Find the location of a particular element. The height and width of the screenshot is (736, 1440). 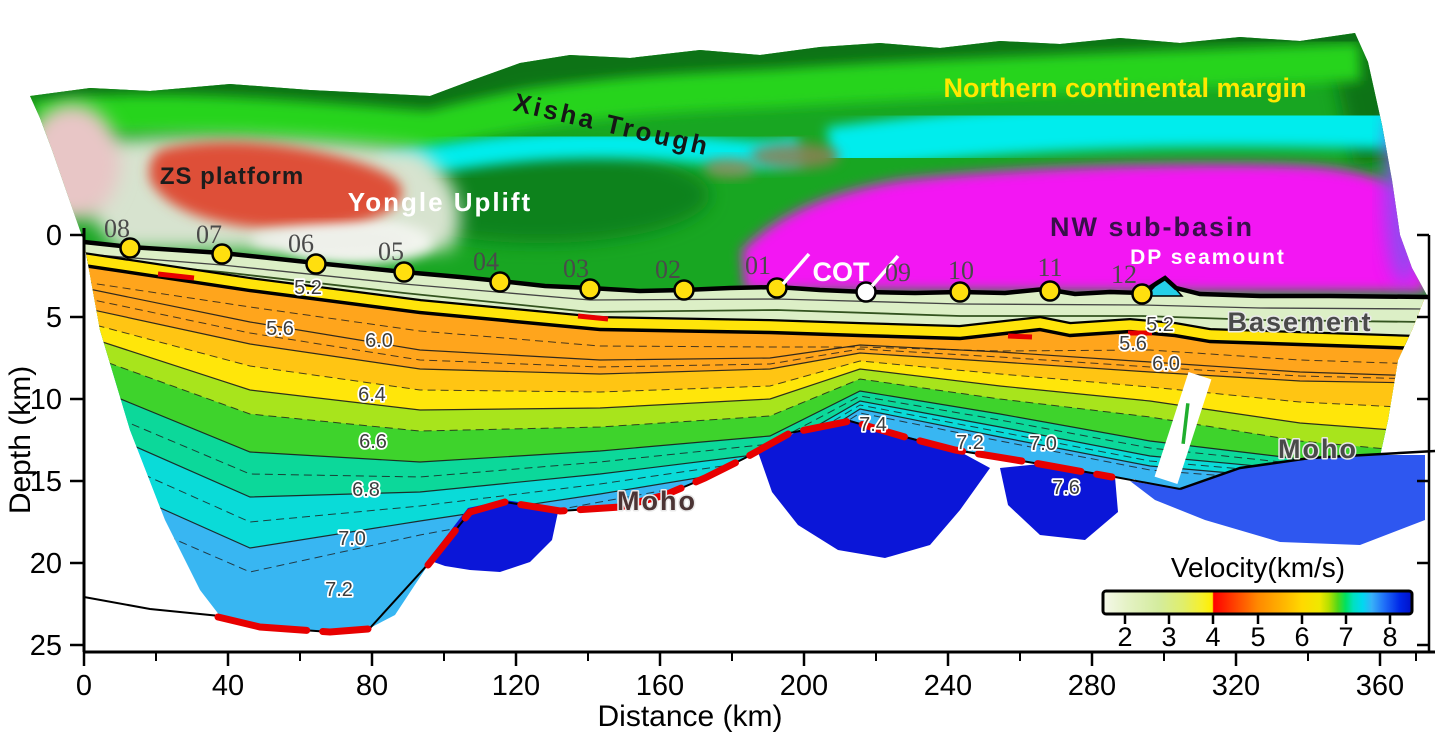

x-axis-tick-labels: 0 40 80 120 160 200 240 280 320 360 is located at coordinates (740, 686).